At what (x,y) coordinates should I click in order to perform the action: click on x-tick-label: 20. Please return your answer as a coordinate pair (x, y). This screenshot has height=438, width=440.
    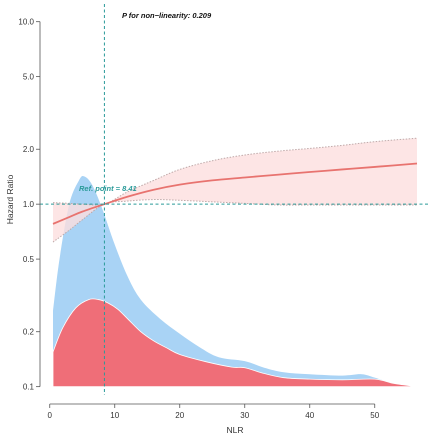
    Looking at the image, I should click on (179, 415).